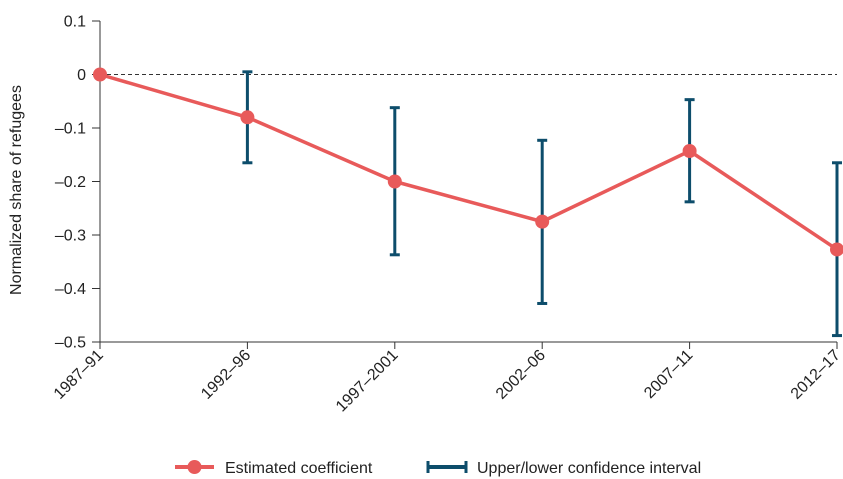 The image size is (843, 479). What do you see at coordinates (70, 236) in the screenshot?
I see `y-tick-label: –0.3` at bounding box center [70, 236].